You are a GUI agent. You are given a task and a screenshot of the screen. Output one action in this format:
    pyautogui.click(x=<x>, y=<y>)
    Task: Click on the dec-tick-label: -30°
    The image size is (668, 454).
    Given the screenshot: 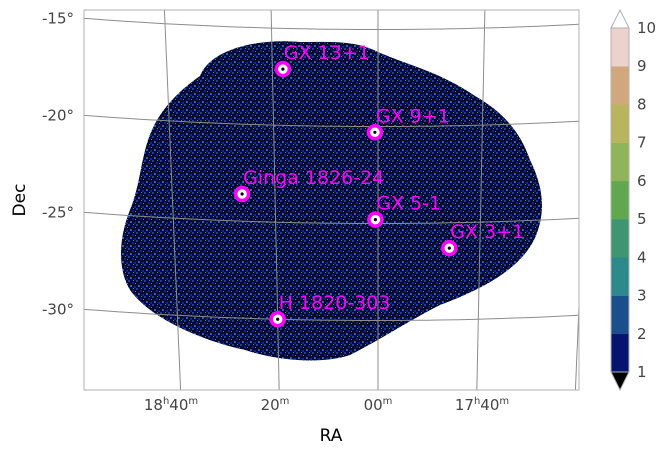 What is the action you would take?
    pyautogui.click(x=58, y=309)
    